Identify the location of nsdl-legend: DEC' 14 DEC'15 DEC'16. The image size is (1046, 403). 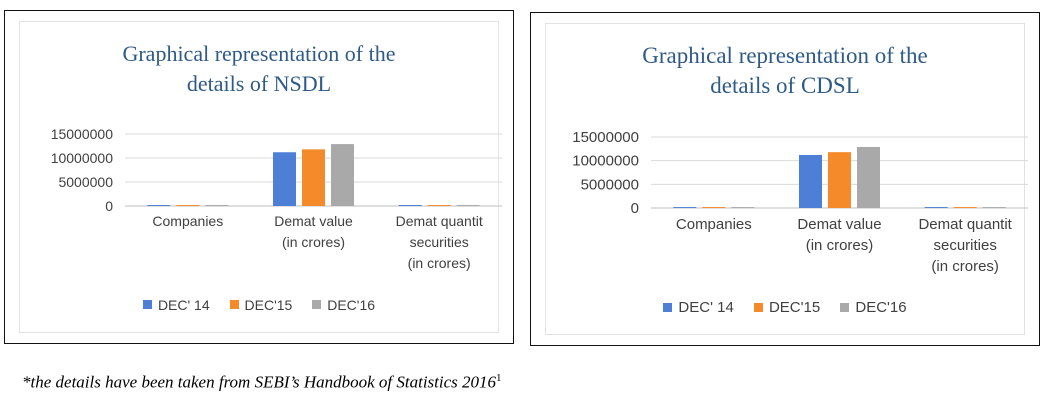
(259, 304).